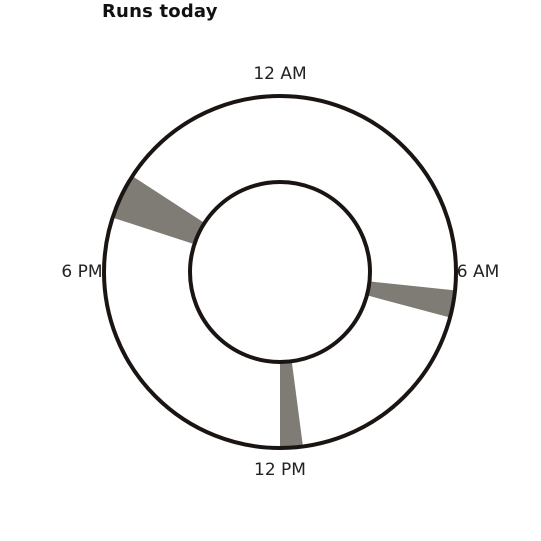 The height and width of the screenshot is (541, 541). I want to click on inner-ring, so click(280, 272).